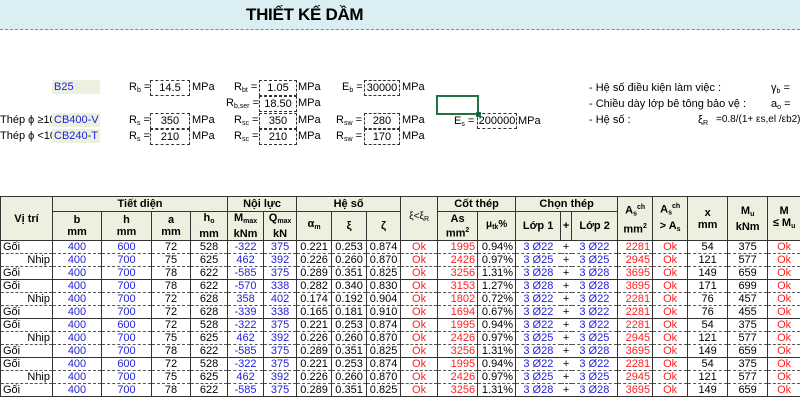 Image resolution: width=800 pixels, height=400 pixels. What do you see at coordinates (209, 325) in the screenshot?
I see `cell-ho: 528` at bounding box center [209, 325].